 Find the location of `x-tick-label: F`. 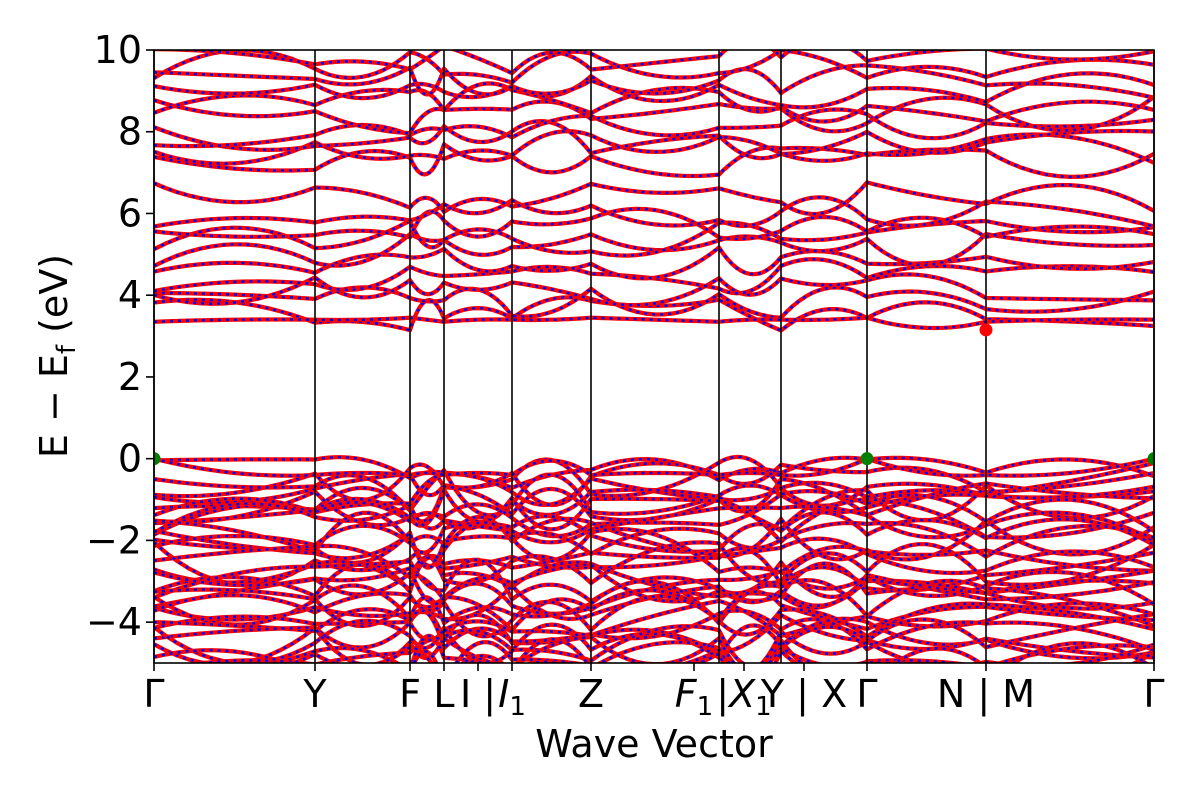

x-tick-label: F is located at coordinates (410, 694).